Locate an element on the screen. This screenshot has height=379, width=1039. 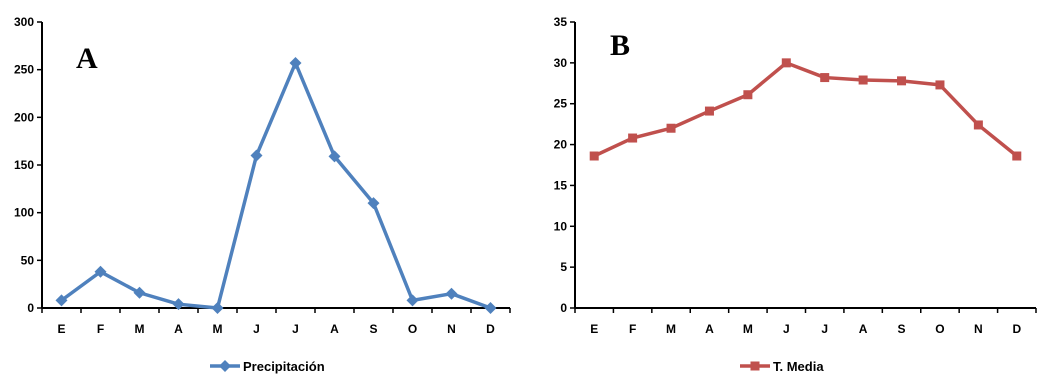
y-tick-label: 20 is located at coordinates (561, 145).